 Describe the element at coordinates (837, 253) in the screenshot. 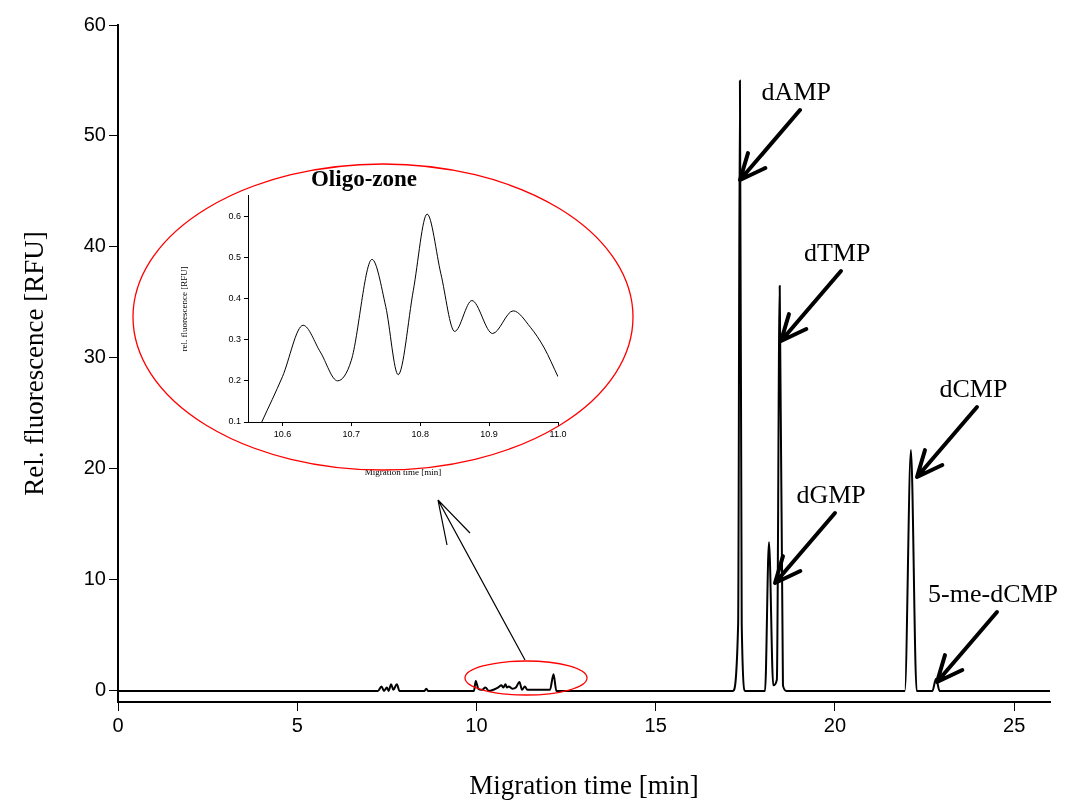

I see `annotation: dTMP` at that location.